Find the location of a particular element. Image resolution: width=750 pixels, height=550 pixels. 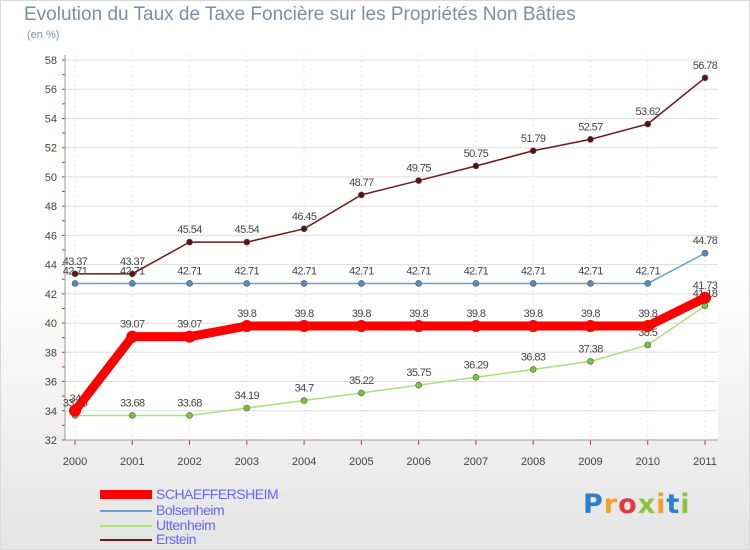

data-label: 34.19 is located at coordinates (247, 396).